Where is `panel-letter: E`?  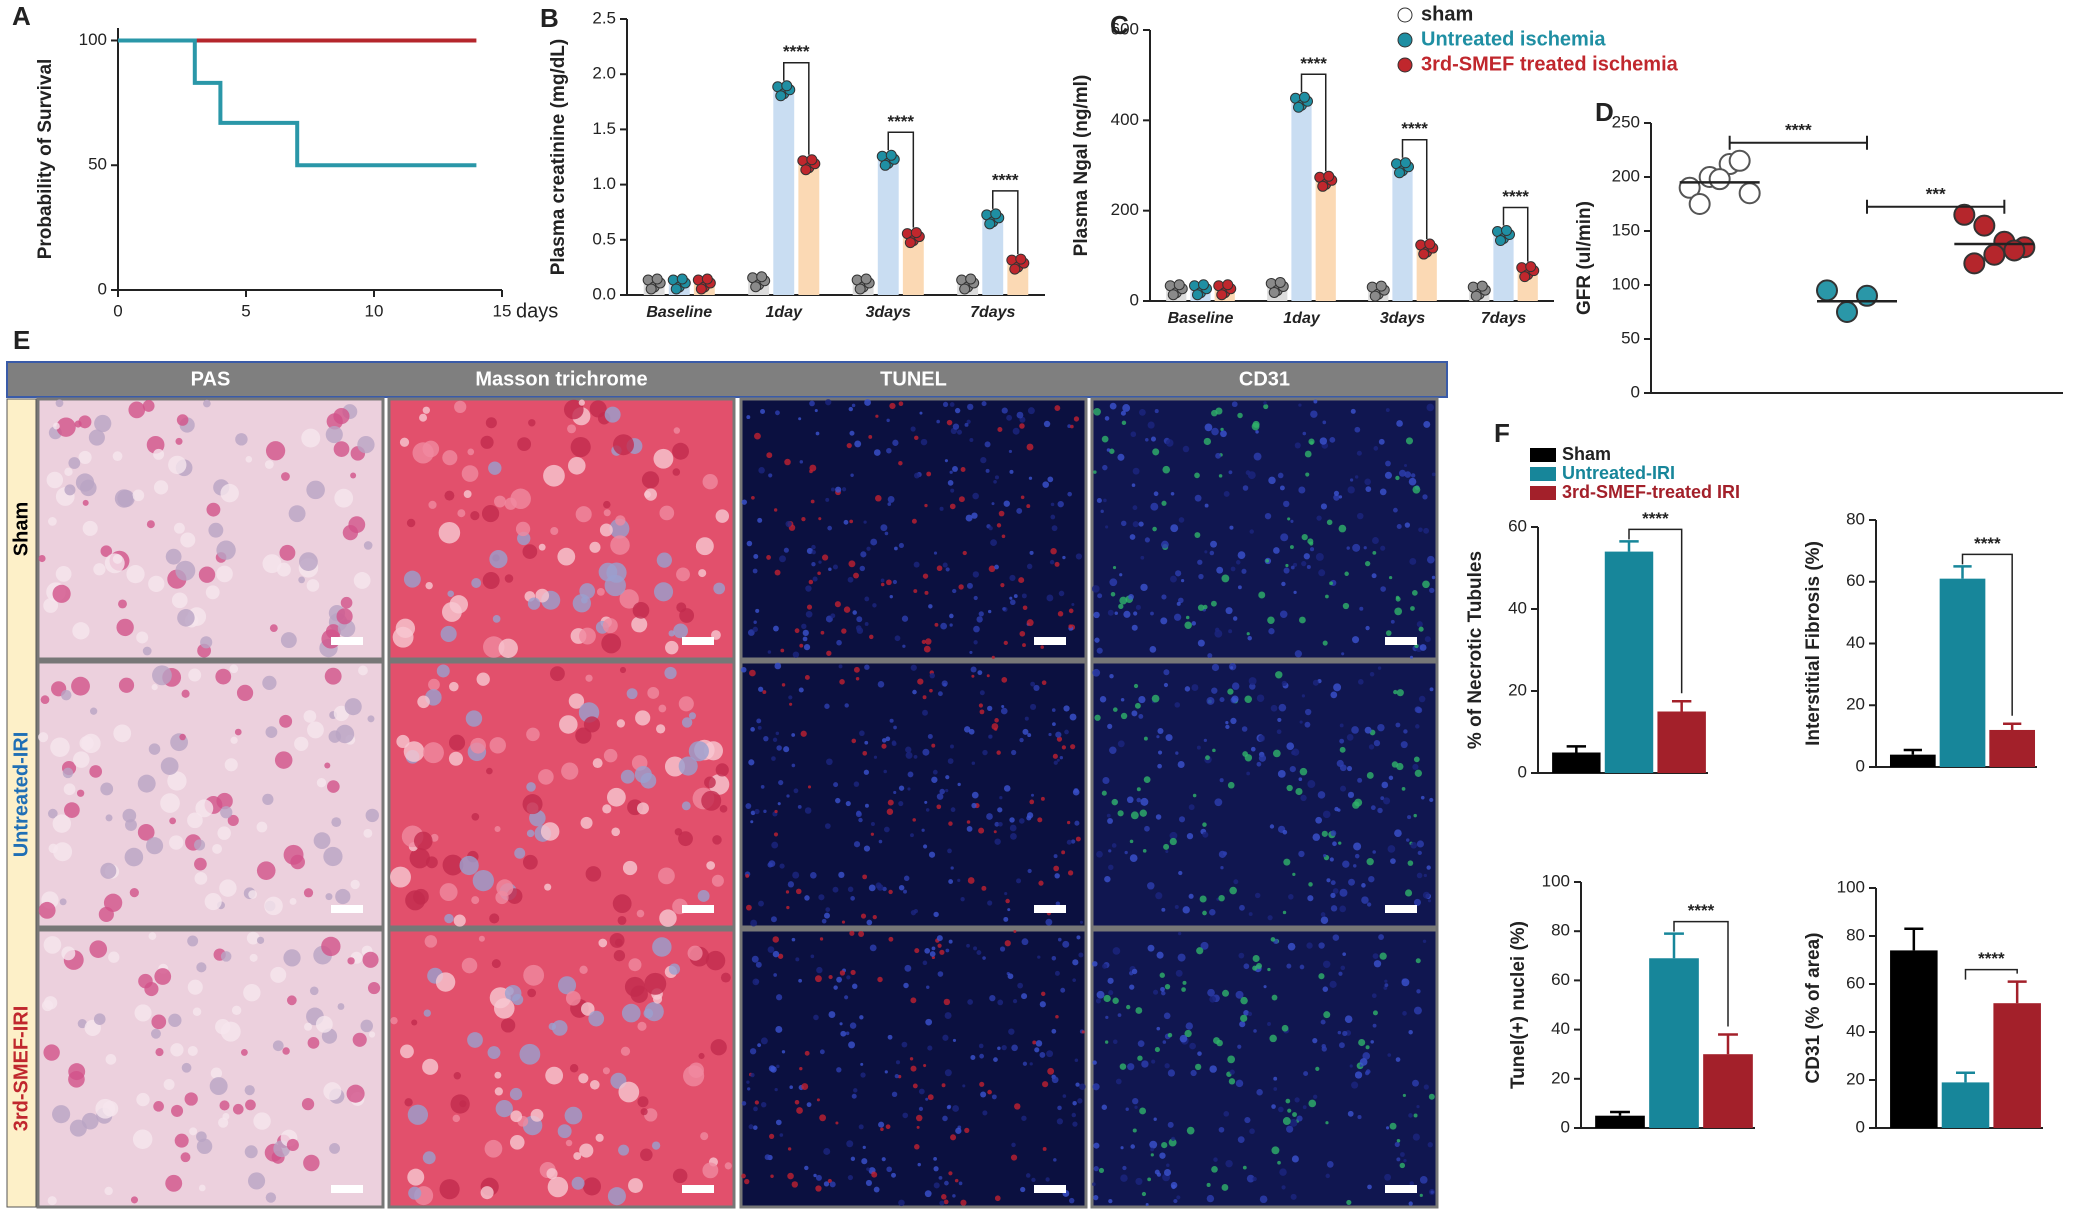
panel-letter: E is located at coordinates (21, 340).